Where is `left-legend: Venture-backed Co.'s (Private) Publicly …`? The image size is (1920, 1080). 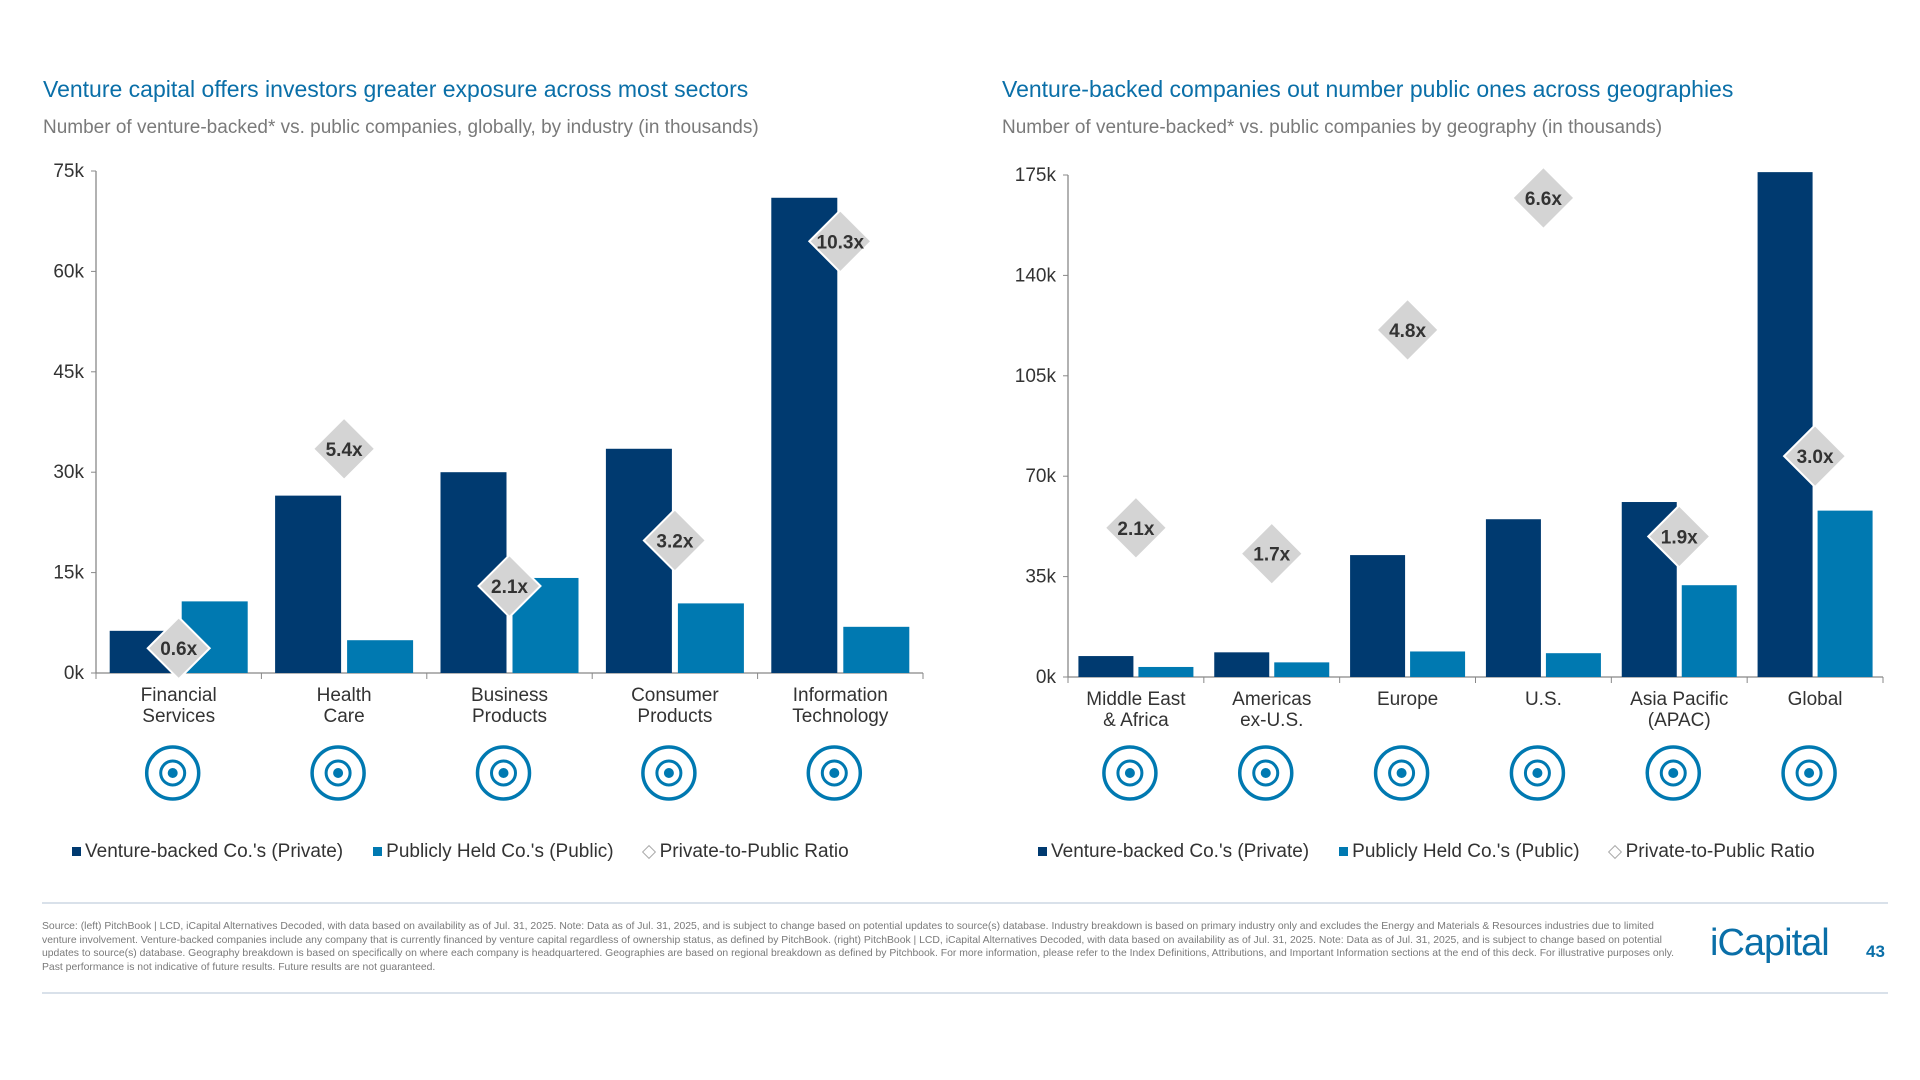 left-legend: Venture-backed Co.'s (Private) Publicly … is located at coordinates (460, 852).